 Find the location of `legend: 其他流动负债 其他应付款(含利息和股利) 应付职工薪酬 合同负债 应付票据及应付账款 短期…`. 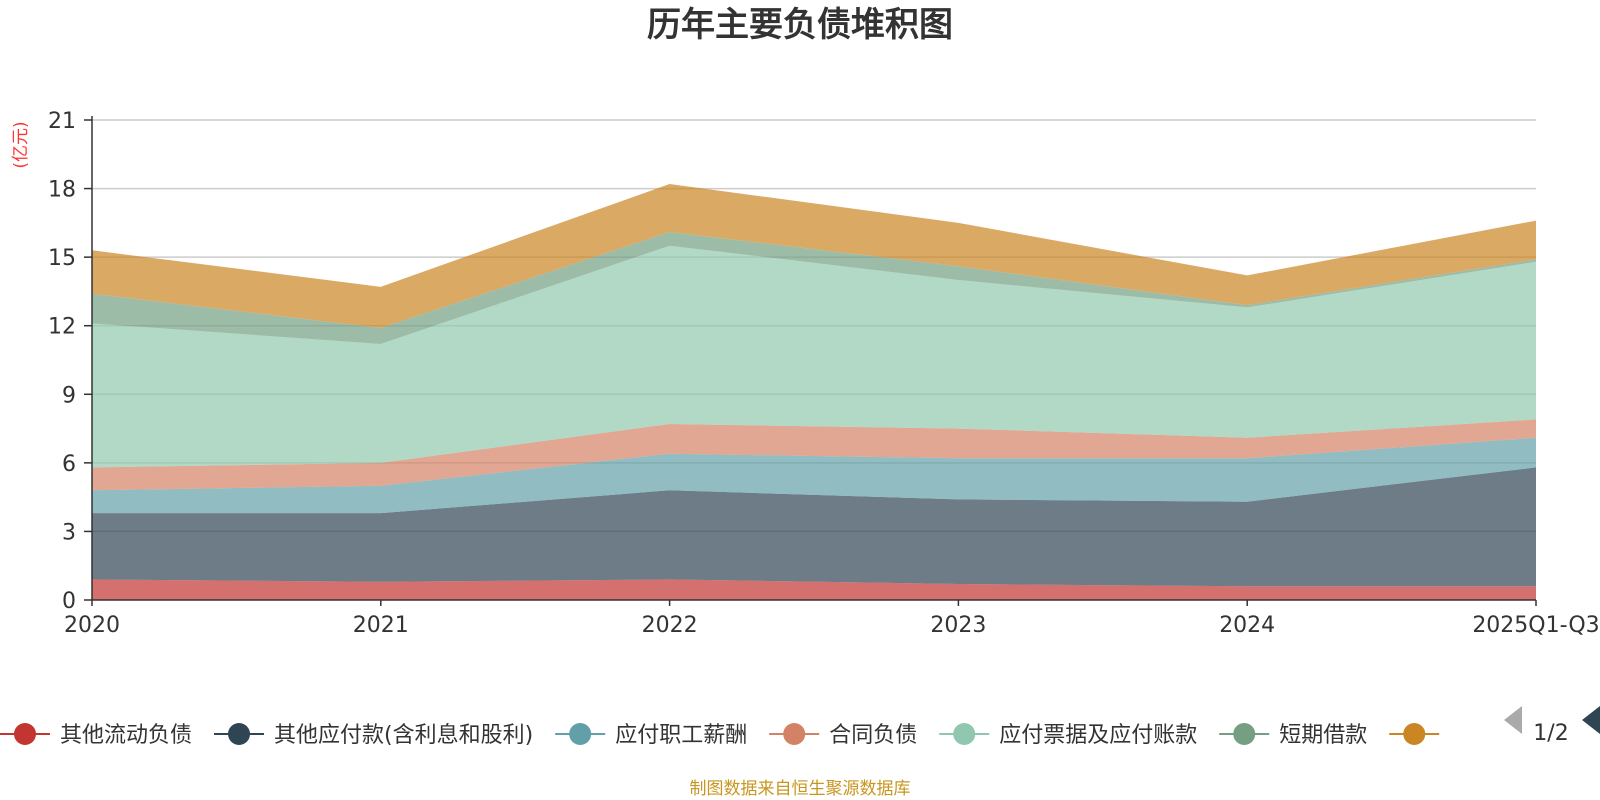

legend: 其他流动负债 其他应付款(含利息和股利) 应付职工薪酬 合同负债 应付票据及应付账款 短期… is located at coordinates (720, 735).